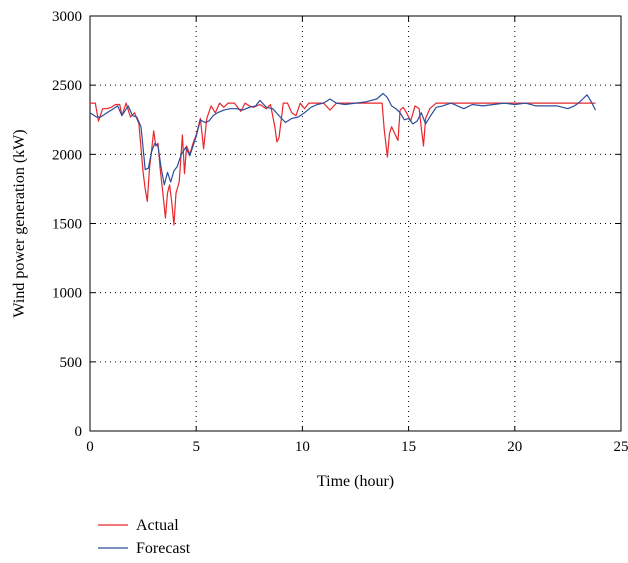 Image resolution: width=628 pixels, height=563 pixels. What do you see at coordinates (157, 525) in the screenshot?
I see `legend-label-actual: Actual` at bounding box center [157, 525].